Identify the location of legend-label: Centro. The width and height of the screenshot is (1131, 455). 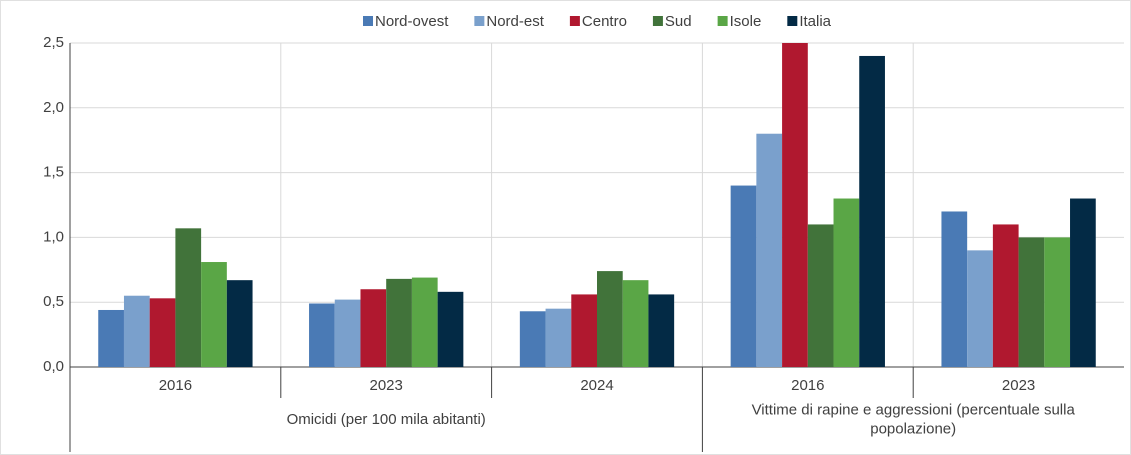
(604, 21).